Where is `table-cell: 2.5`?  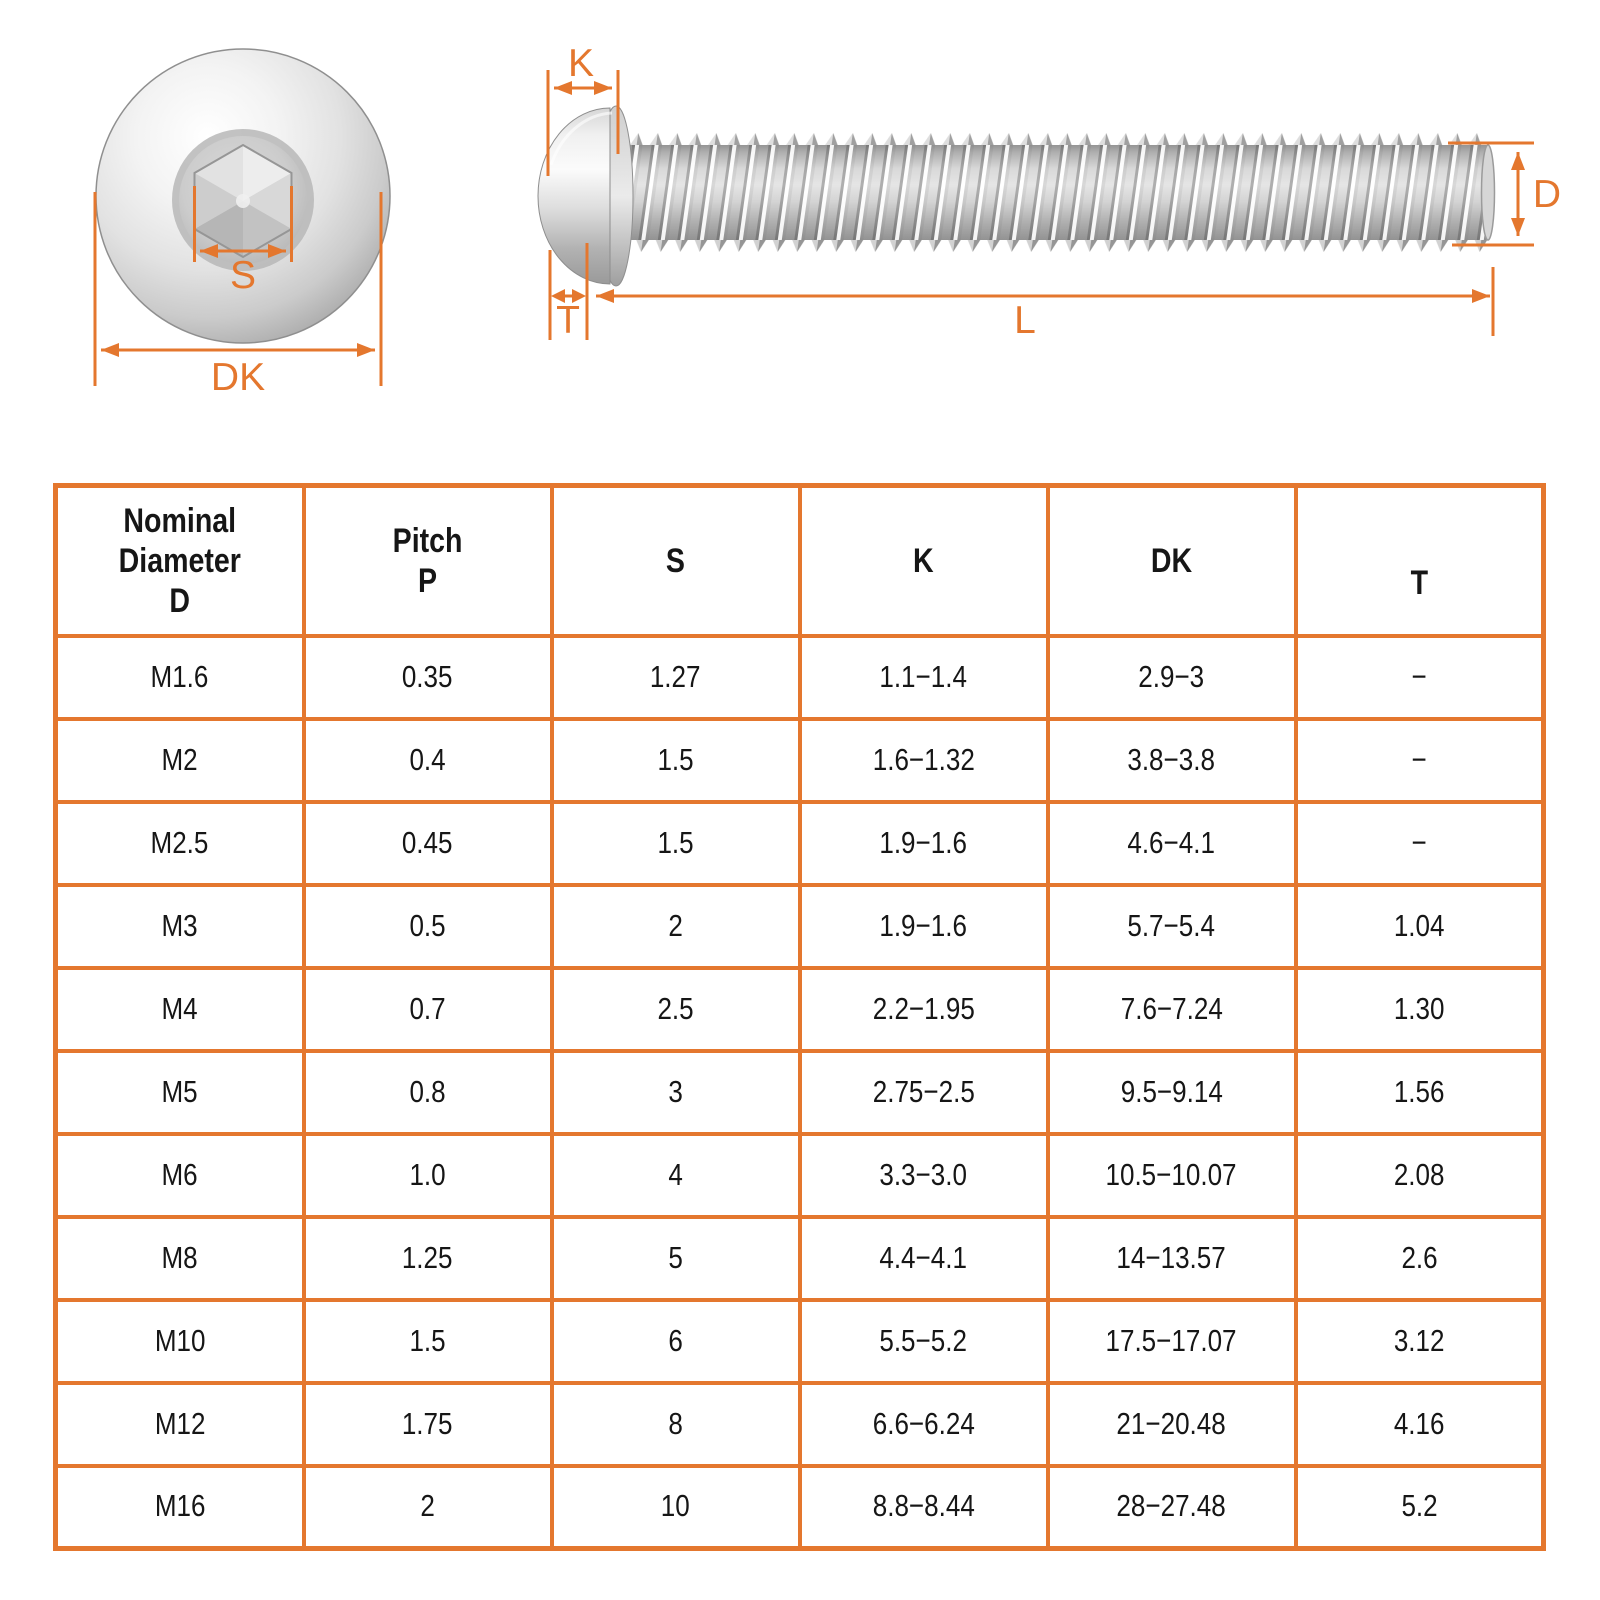 table-cell: 2.5 is located at coordinates (675, 1009).